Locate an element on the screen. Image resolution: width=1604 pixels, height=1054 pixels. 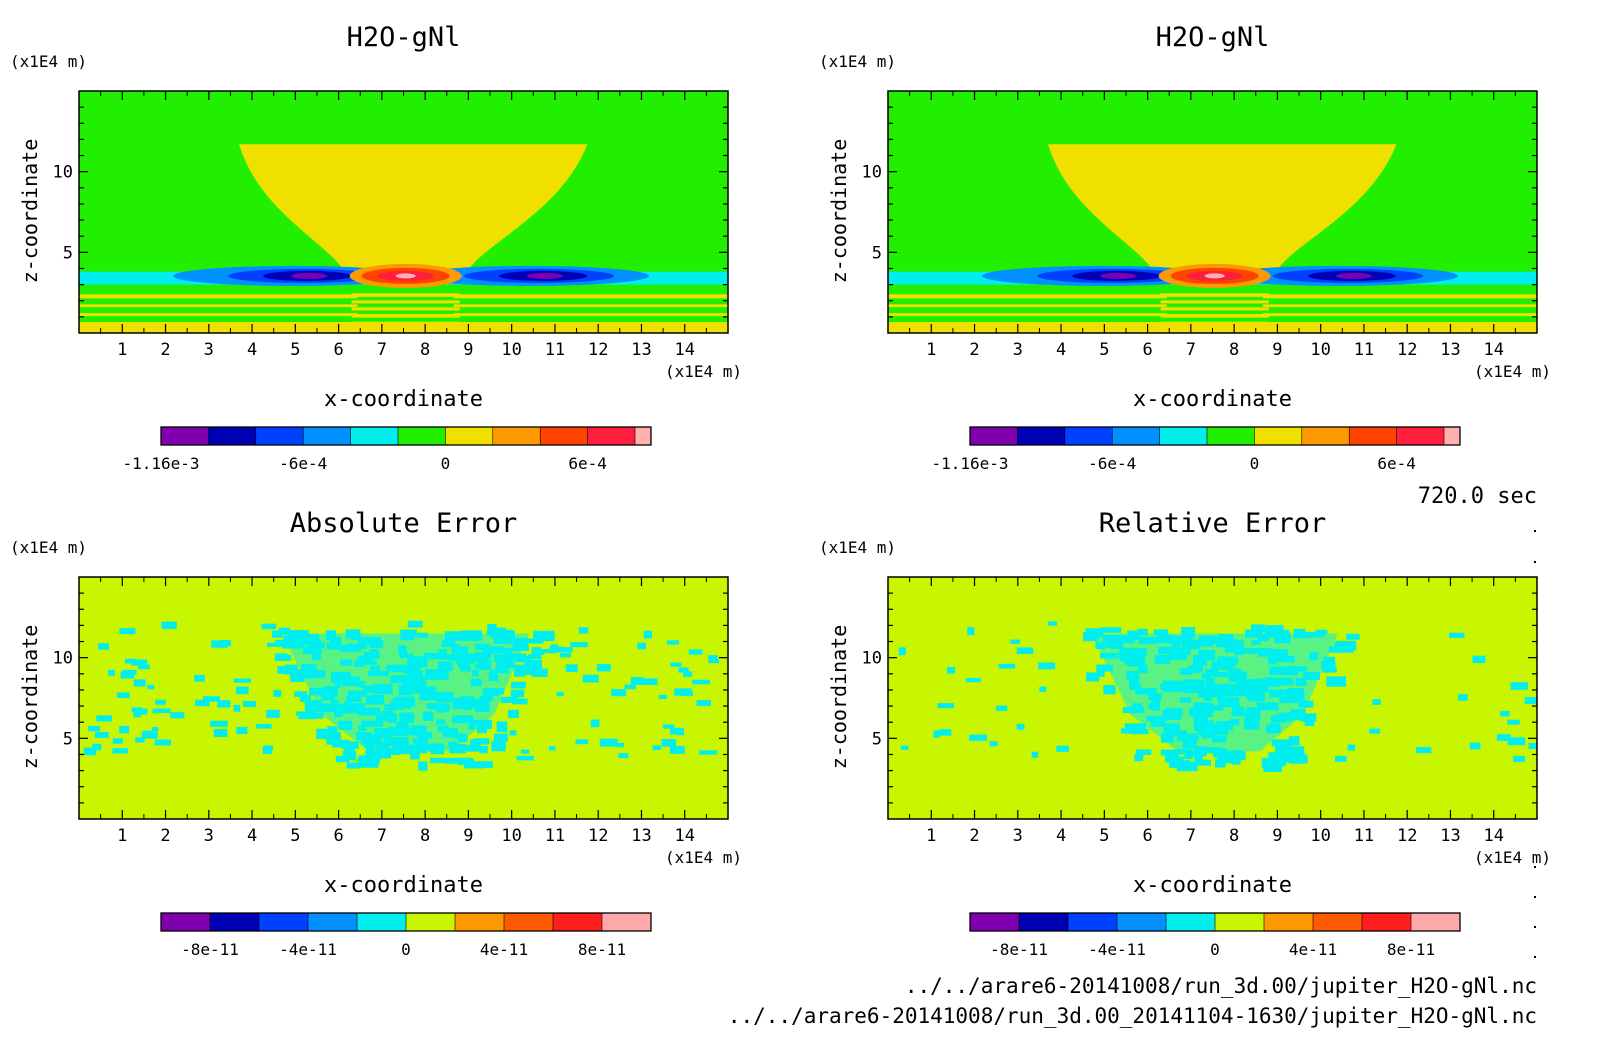
x-tick-label: 10 is located at coordinates (511, 836).